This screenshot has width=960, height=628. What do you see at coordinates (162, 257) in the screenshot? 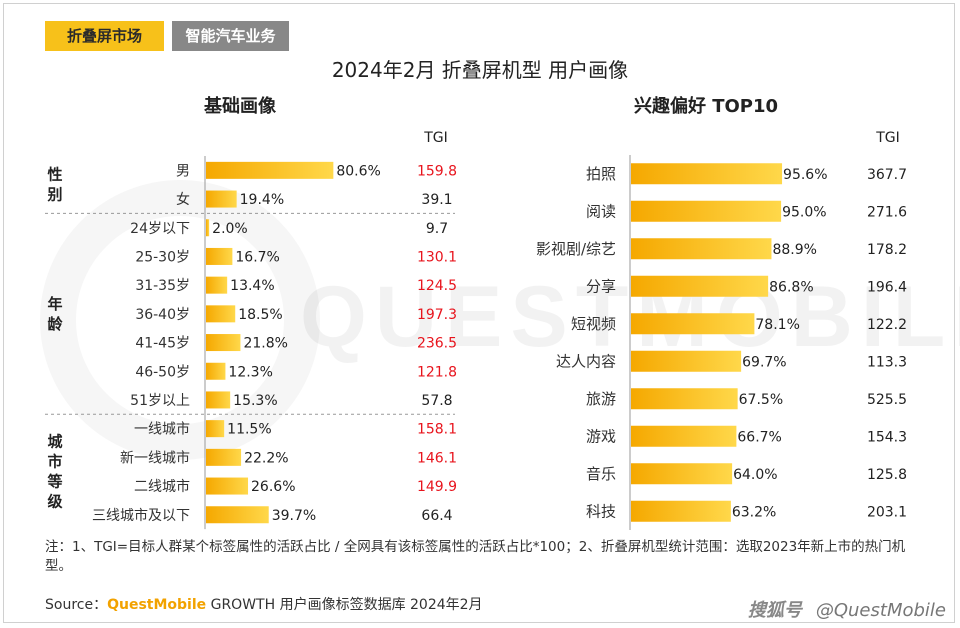
I see `left-category-label: 25-30岁` at bounding box center [162, 257].